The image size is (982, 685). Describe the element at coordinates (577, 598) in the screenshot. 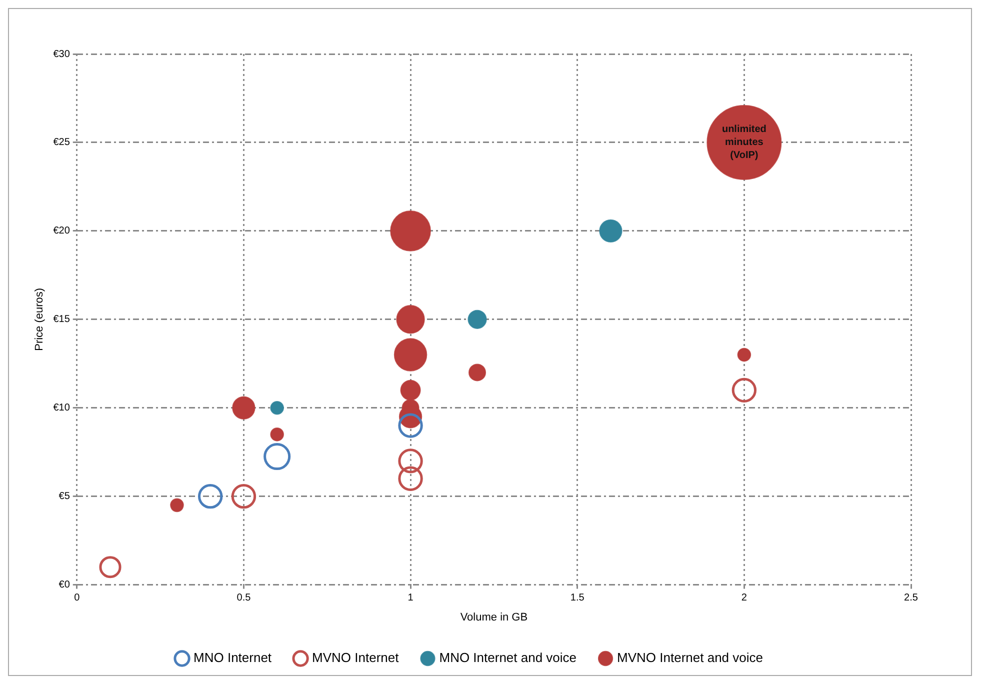

I see `x-tick-label: 1.5` at that location.